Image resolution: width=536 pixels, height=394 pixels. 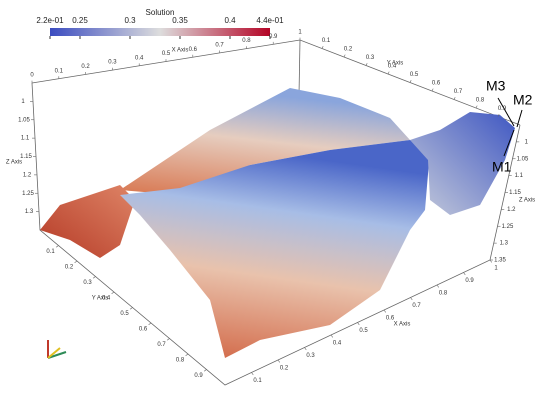 I want to click on axis-tick-label: 1.2, so click(x=511, y=210).